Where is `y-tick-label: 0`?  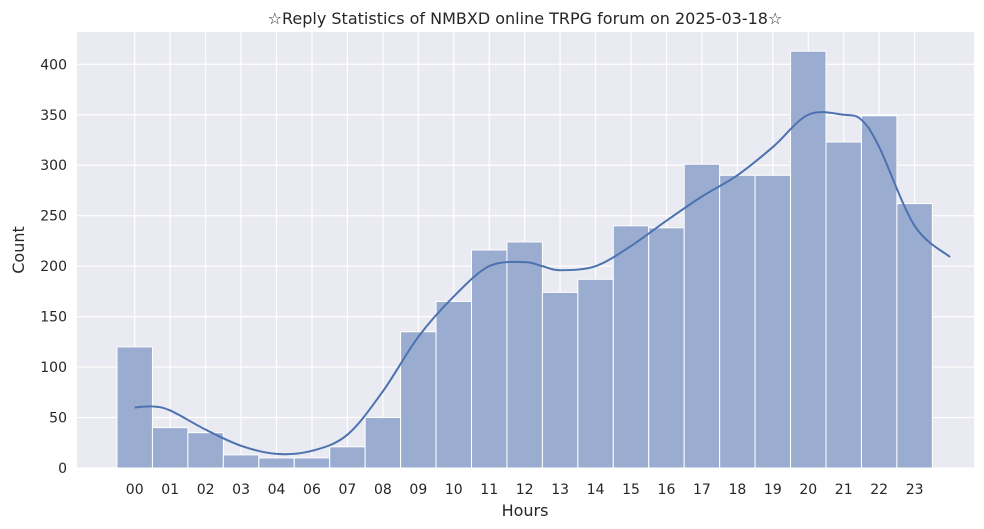
y-tick-label: 0 is located at coordinates (62, 469).